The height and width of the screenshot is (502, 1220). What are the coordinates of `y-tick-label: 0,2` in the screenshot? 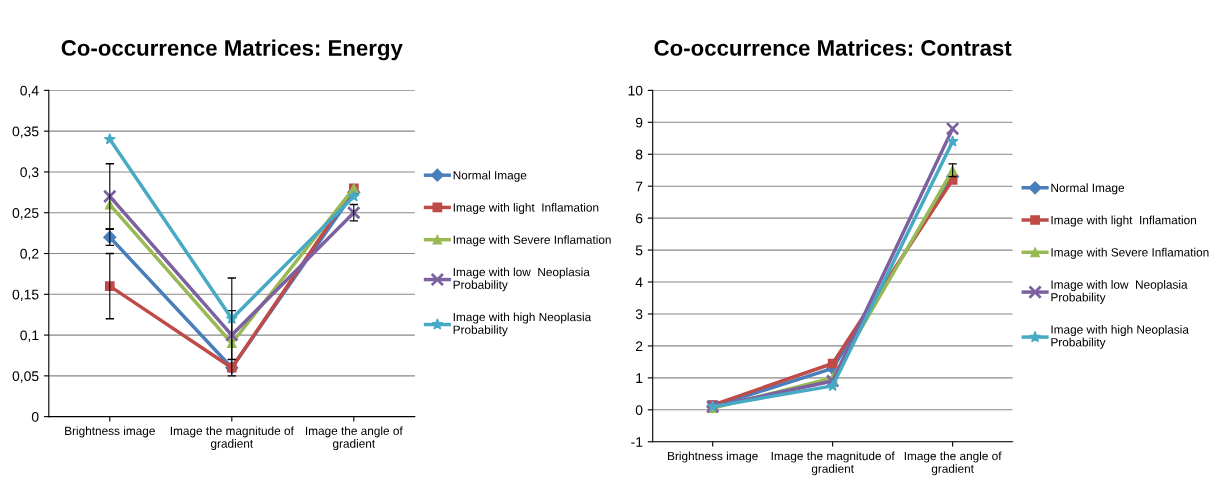 It's located at (29, 254).